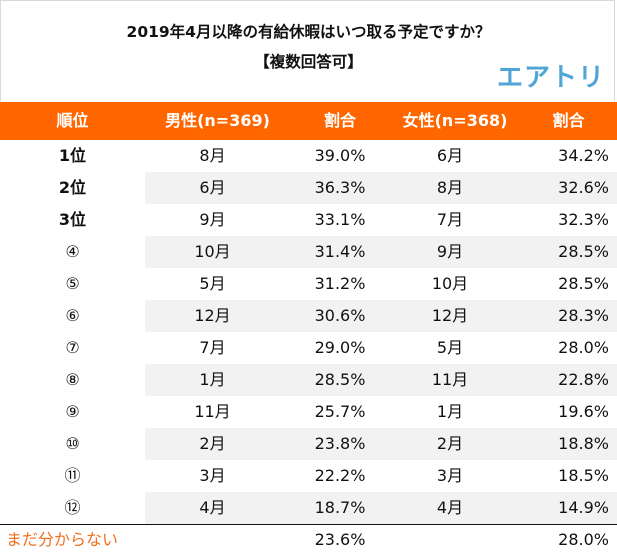  I want to click on page-subtitle: 【複数回答可】, so click(308, 62).